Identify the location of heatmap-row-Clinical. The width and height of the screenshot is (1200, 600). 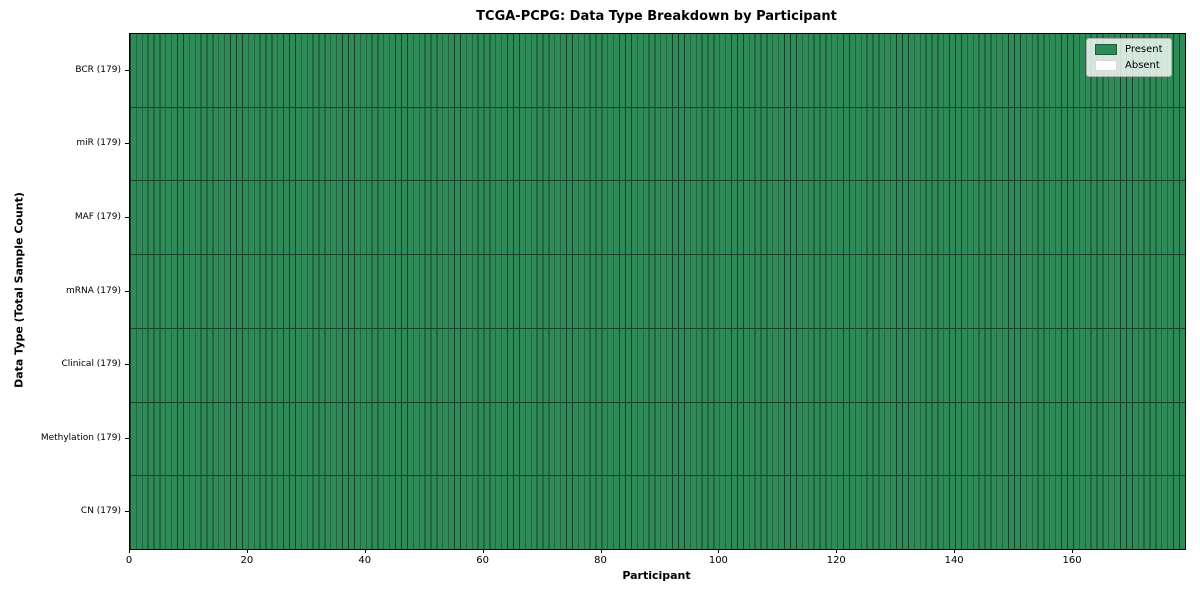
(657, 364).